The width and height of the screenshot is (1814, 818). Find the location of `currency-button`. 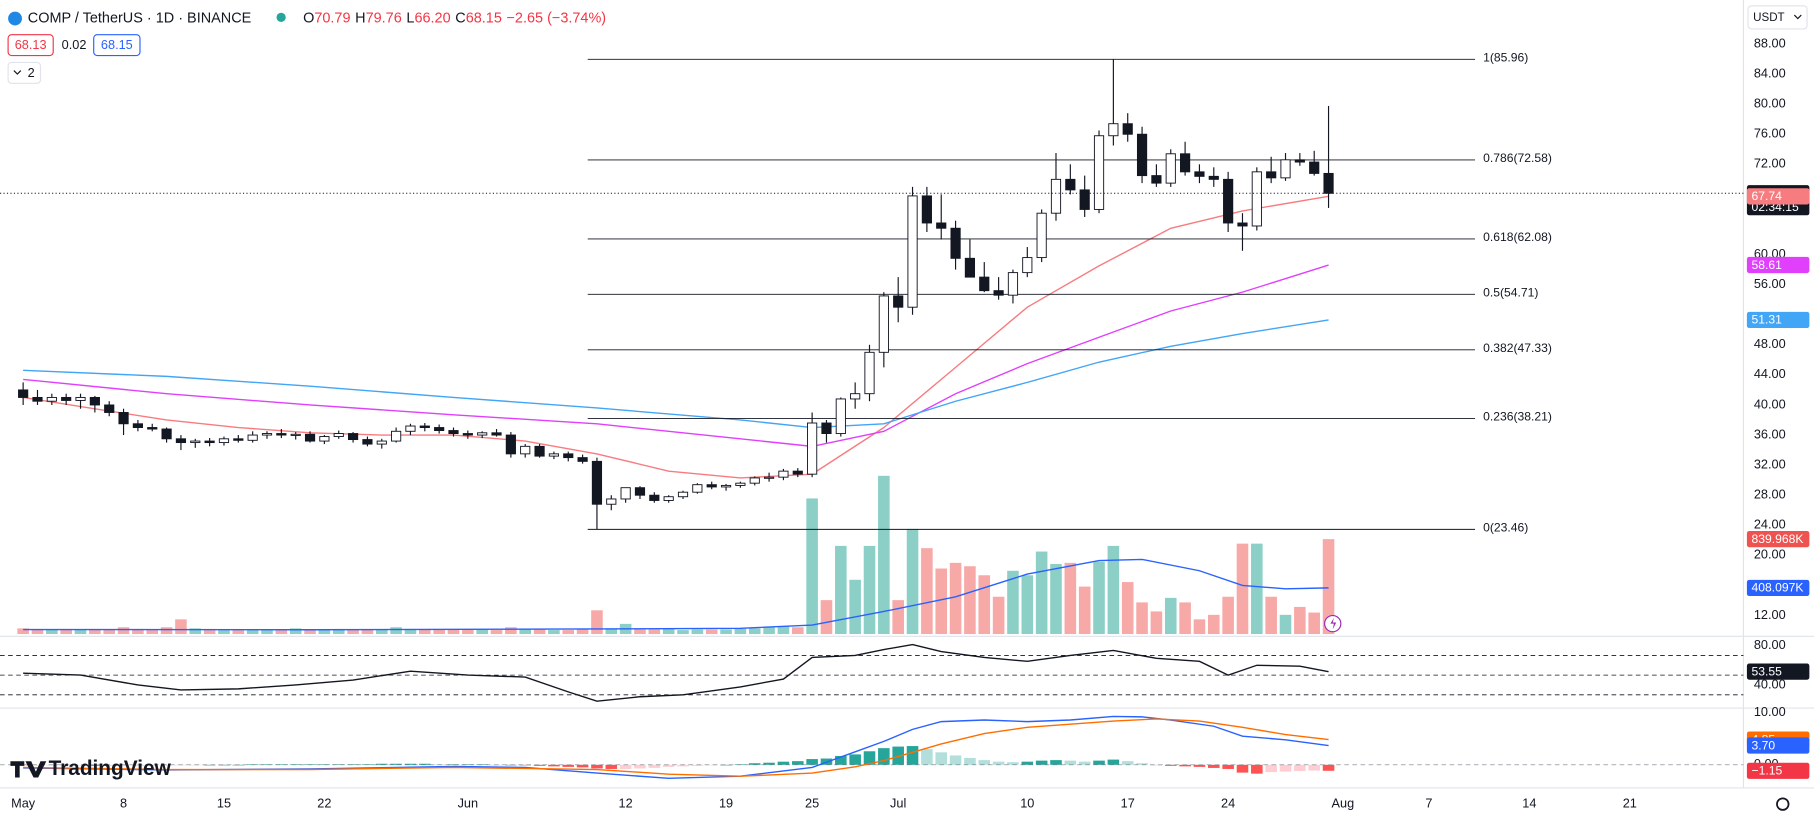

currency-button is located at coordinates (1777, 17).